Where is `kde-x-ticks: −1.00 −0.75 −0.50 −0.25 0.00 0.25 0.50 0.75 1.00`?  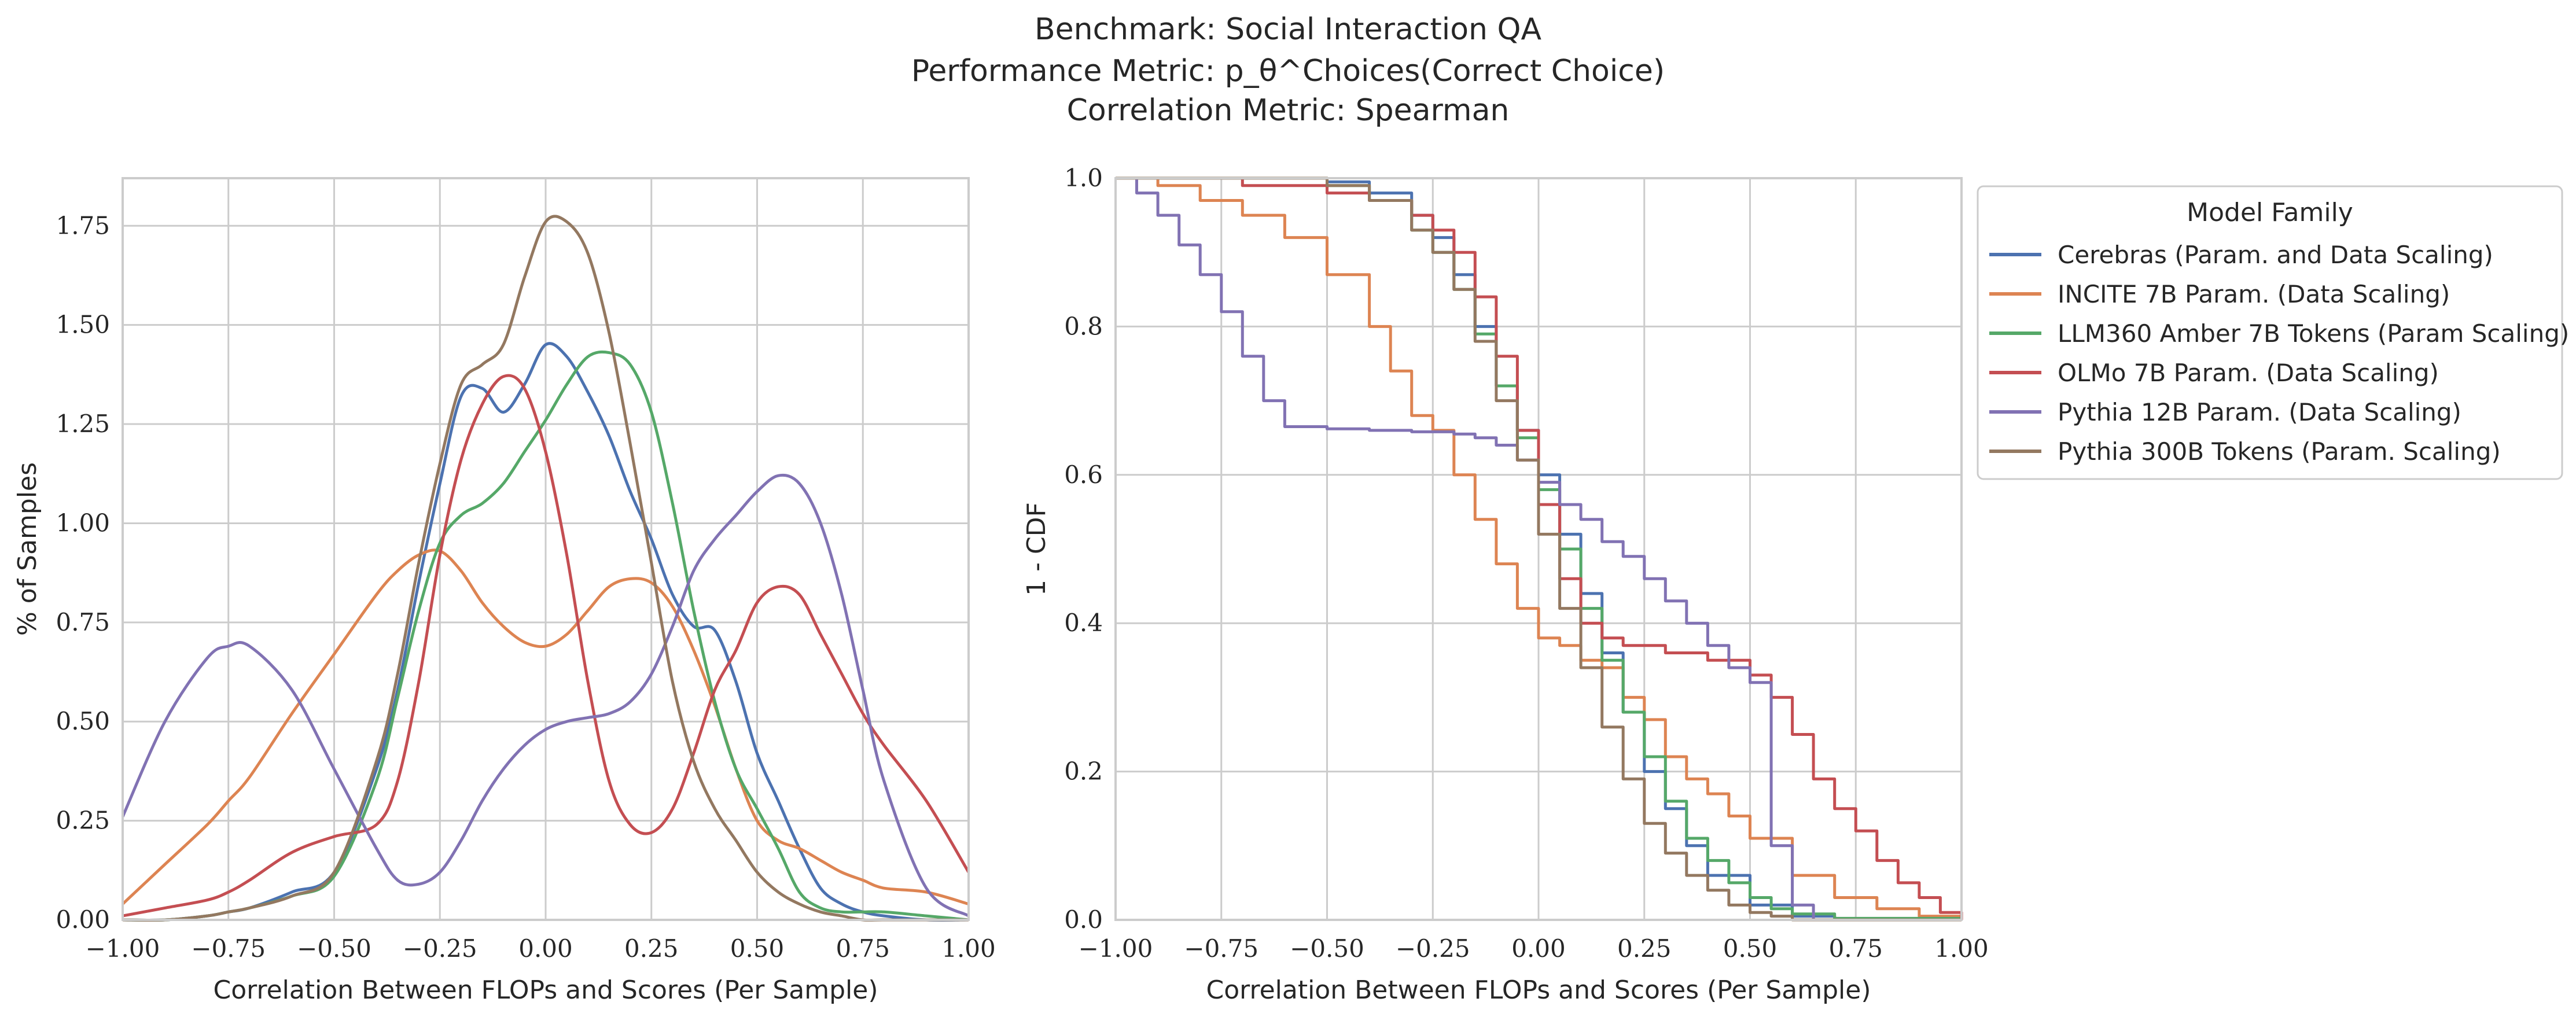
kde-x-ticks: −1.00 −0.75 −0.50 −0.25 0.00 0.25 0.50 0.75 1.00 is located at coordinates (541, 948).